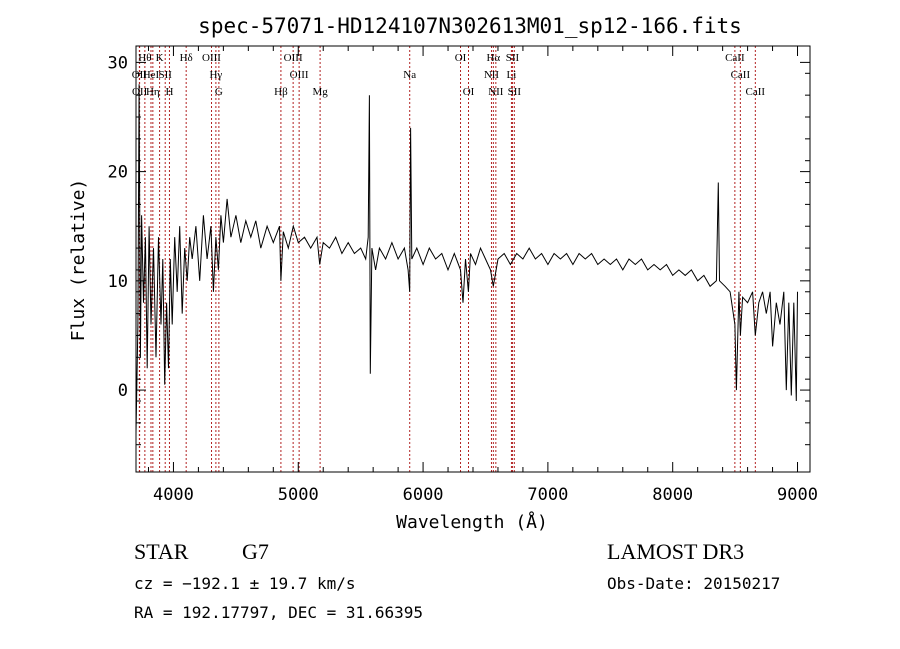 Image resolution: width=900 pixels, height=649 pixels. I want to click on line-label: K, so click(160, 58).